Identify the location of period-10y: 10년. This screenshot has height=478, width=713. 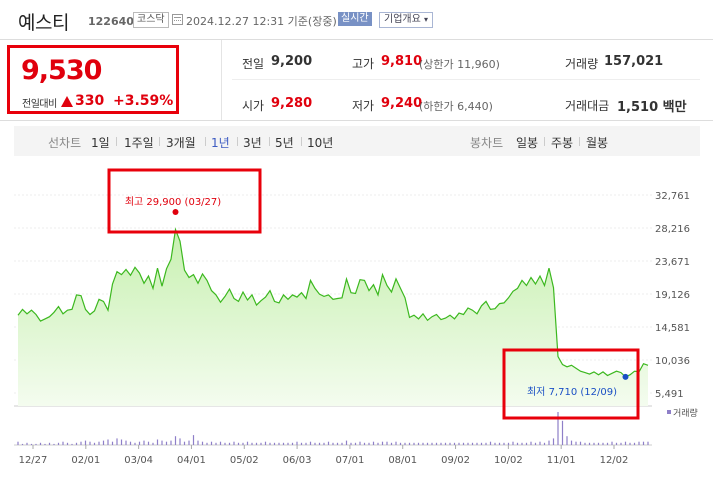
(320, 143).